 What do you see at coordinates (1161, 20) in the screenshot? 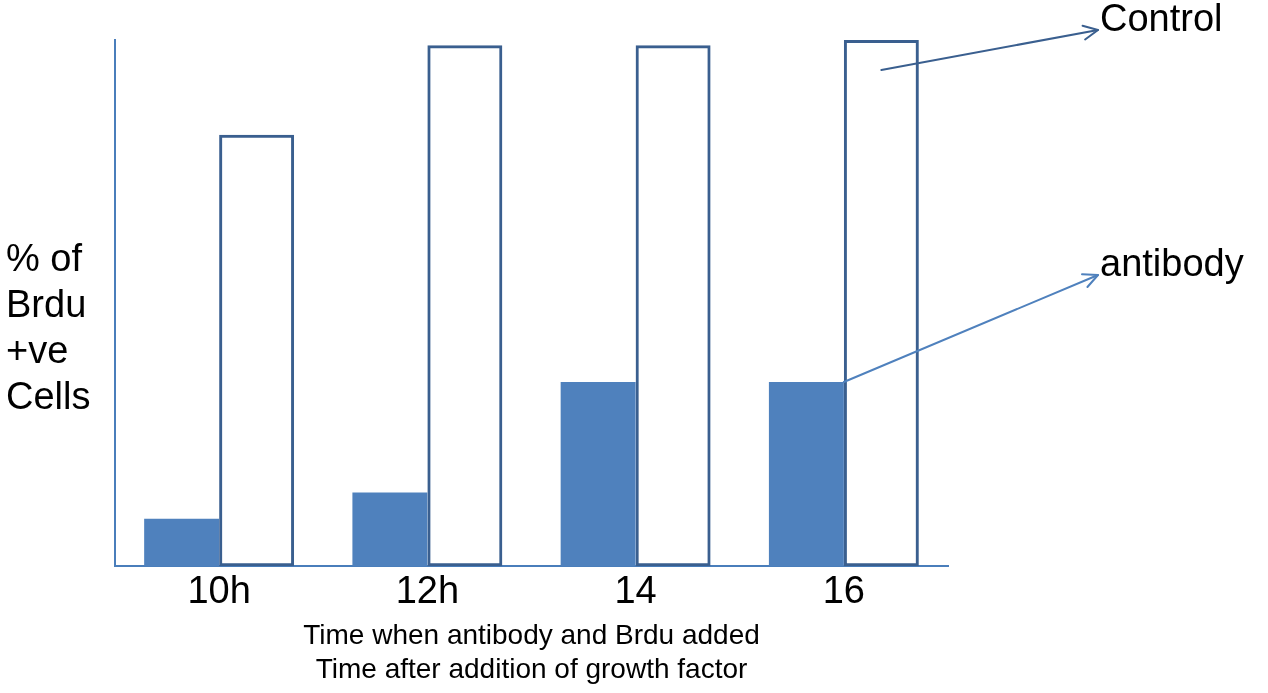
I see `legend-label: Control` at bounding box center [1161, 20].